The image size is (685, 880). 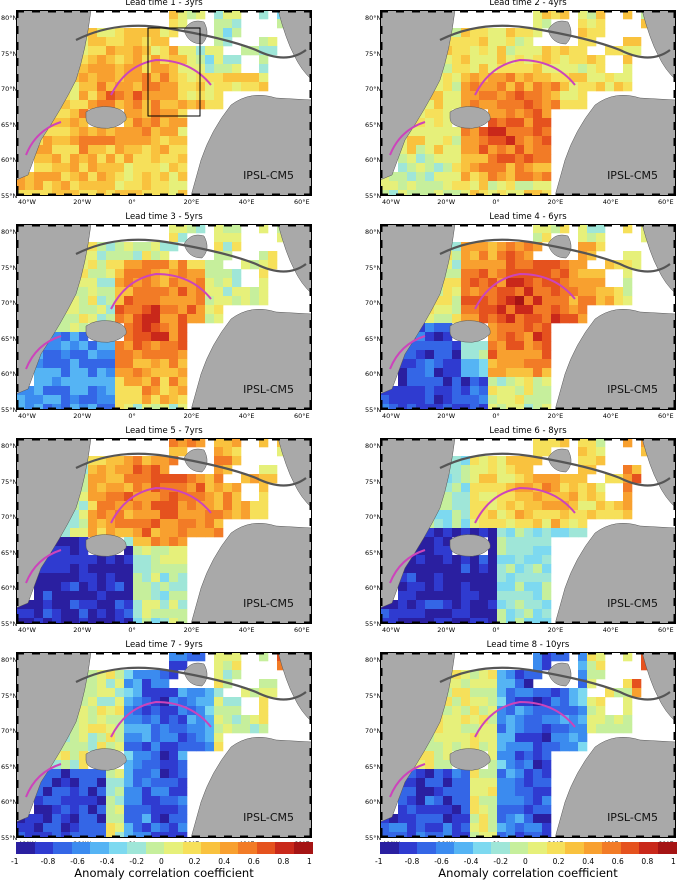 I want to click on land-mass, so click(x=54, y=737).